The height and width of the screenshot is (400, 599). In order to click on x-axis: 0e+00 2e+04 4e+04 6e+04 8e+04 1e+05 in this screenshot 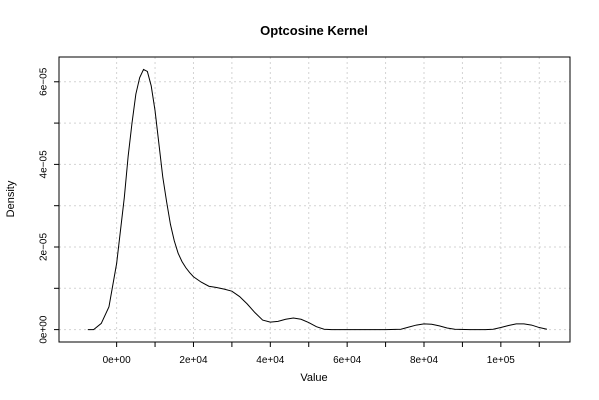, I will do `click(321, 354)`.